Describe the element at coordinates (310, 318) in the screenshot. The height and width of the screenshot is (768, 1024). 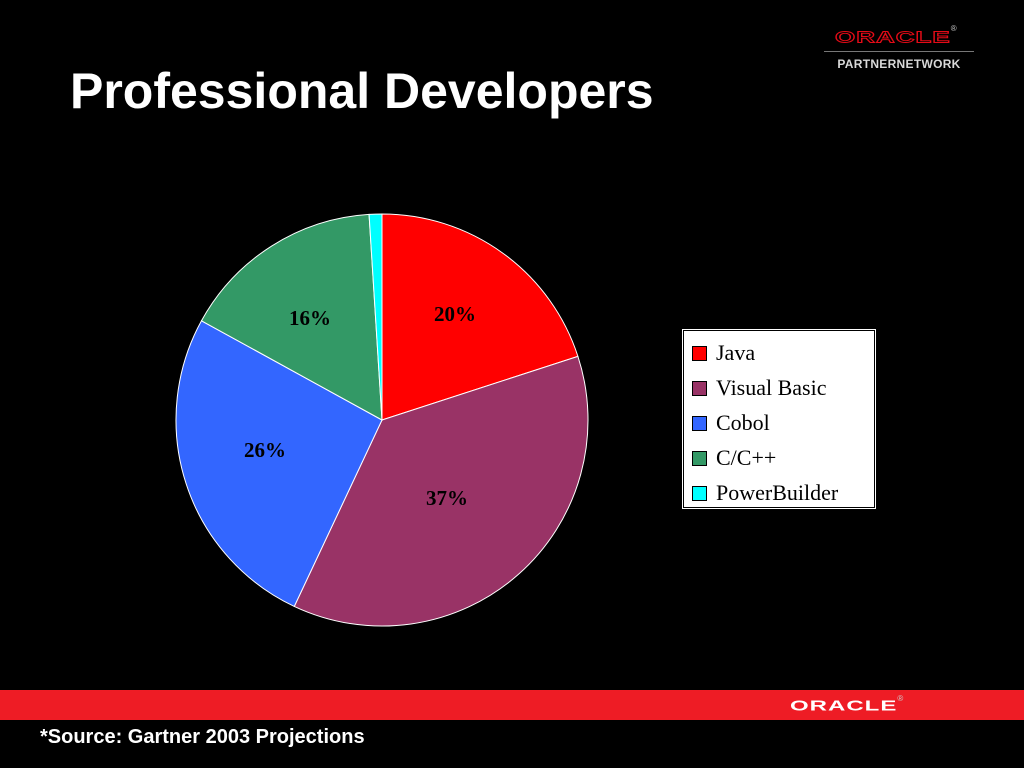
I see `pie-label-c-c-: 16%` at that location.